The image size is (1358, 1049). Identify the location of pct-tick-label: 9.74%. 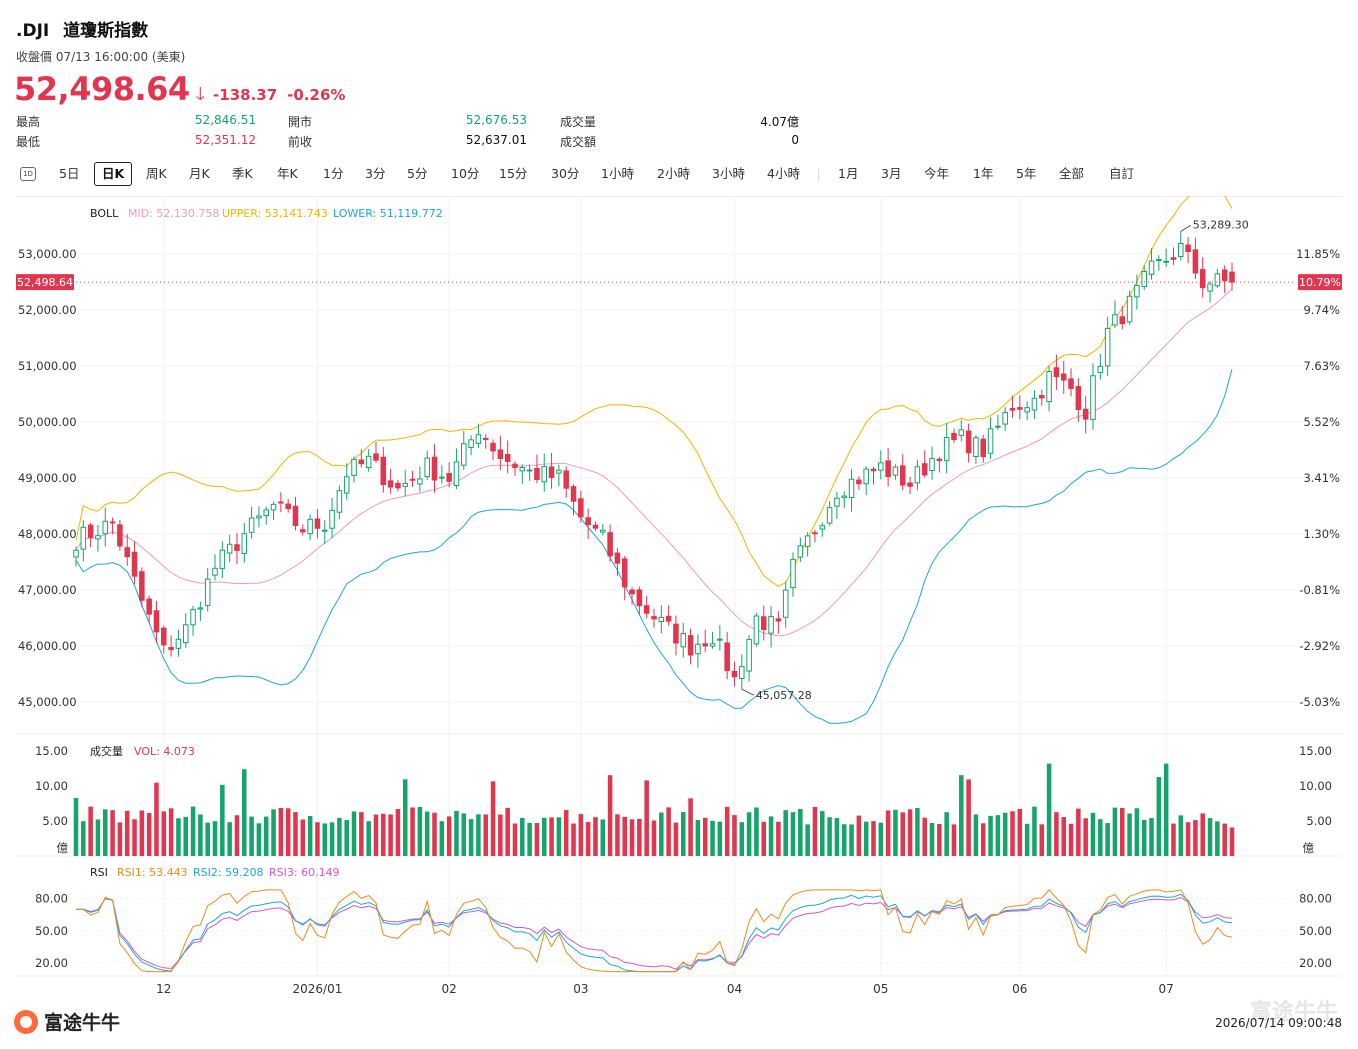
(1321, 310).